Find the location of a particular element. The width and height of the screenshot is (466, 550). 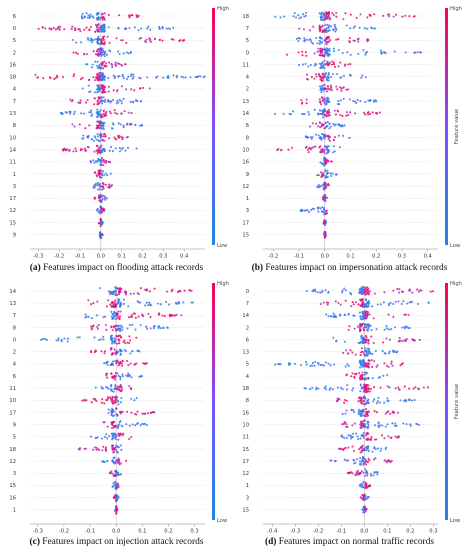

feature-label: 9 is located at coordinates (14, 425).